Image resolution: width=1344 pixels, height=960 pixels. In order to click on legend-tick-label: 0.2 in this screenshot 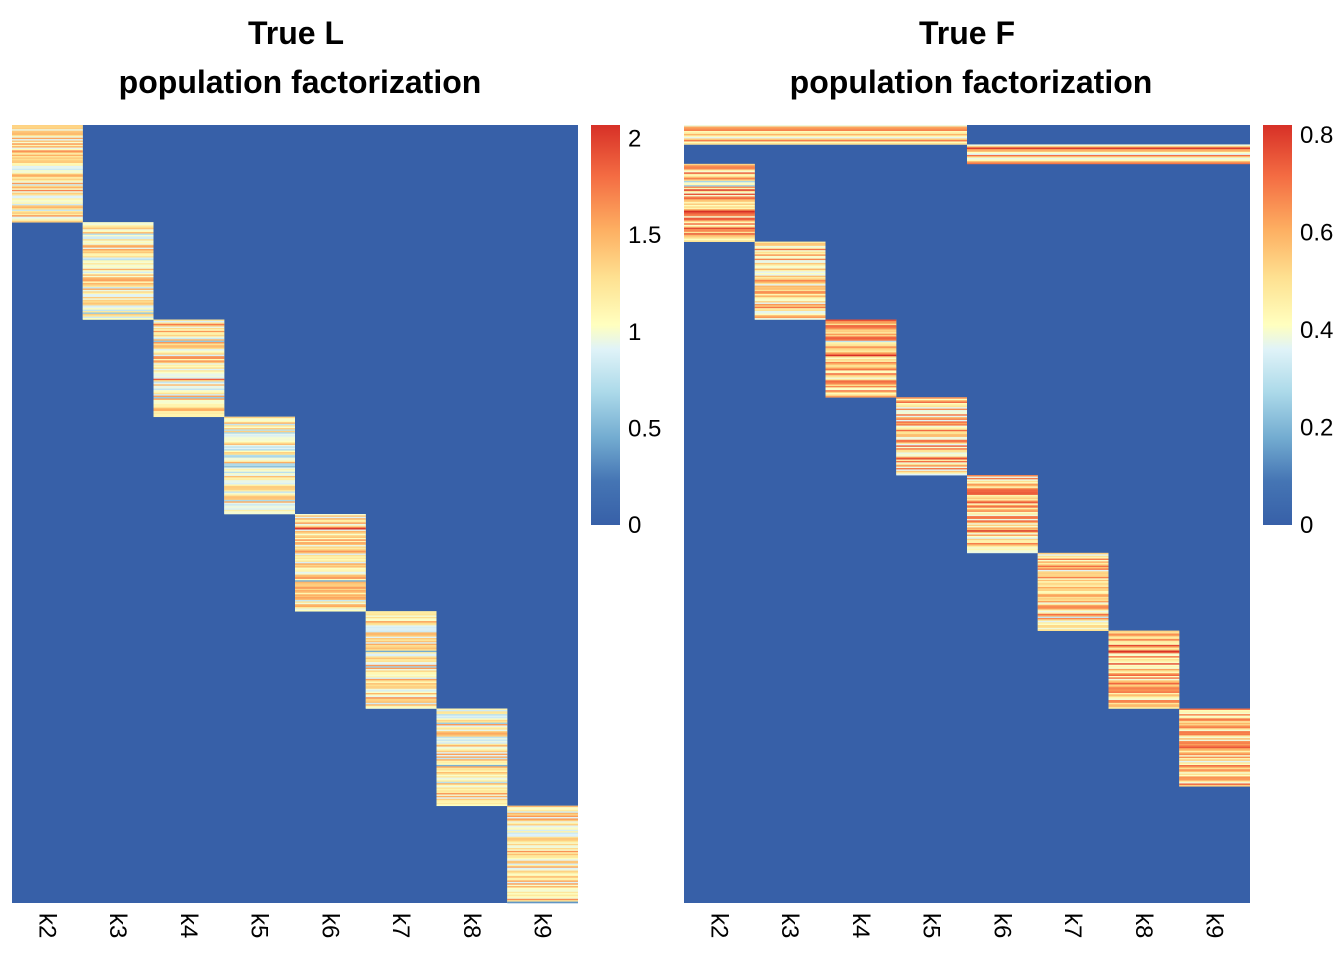, I will do `click(1316, 427)`.